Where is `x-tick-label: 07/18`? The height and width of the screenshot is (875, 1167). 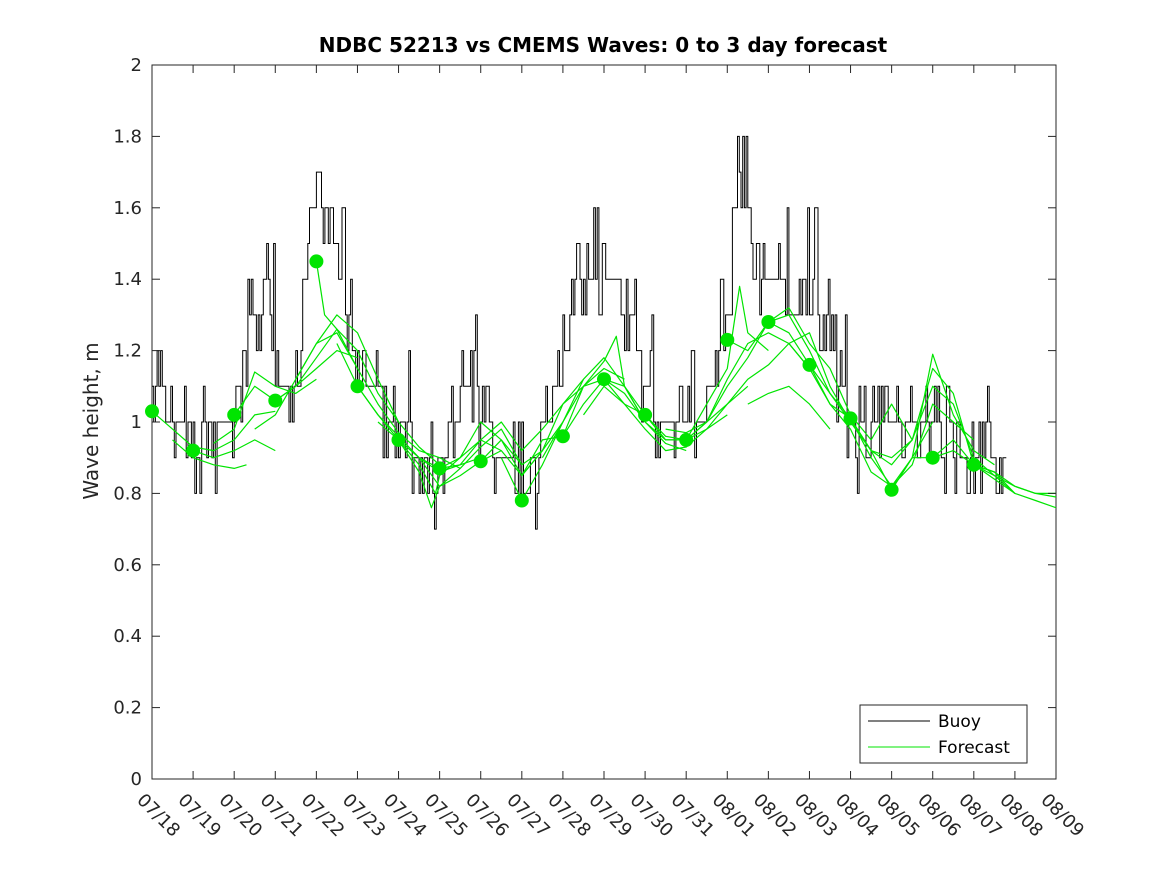
x-tick-label: 07/18 is located at coordinates (158, 816).